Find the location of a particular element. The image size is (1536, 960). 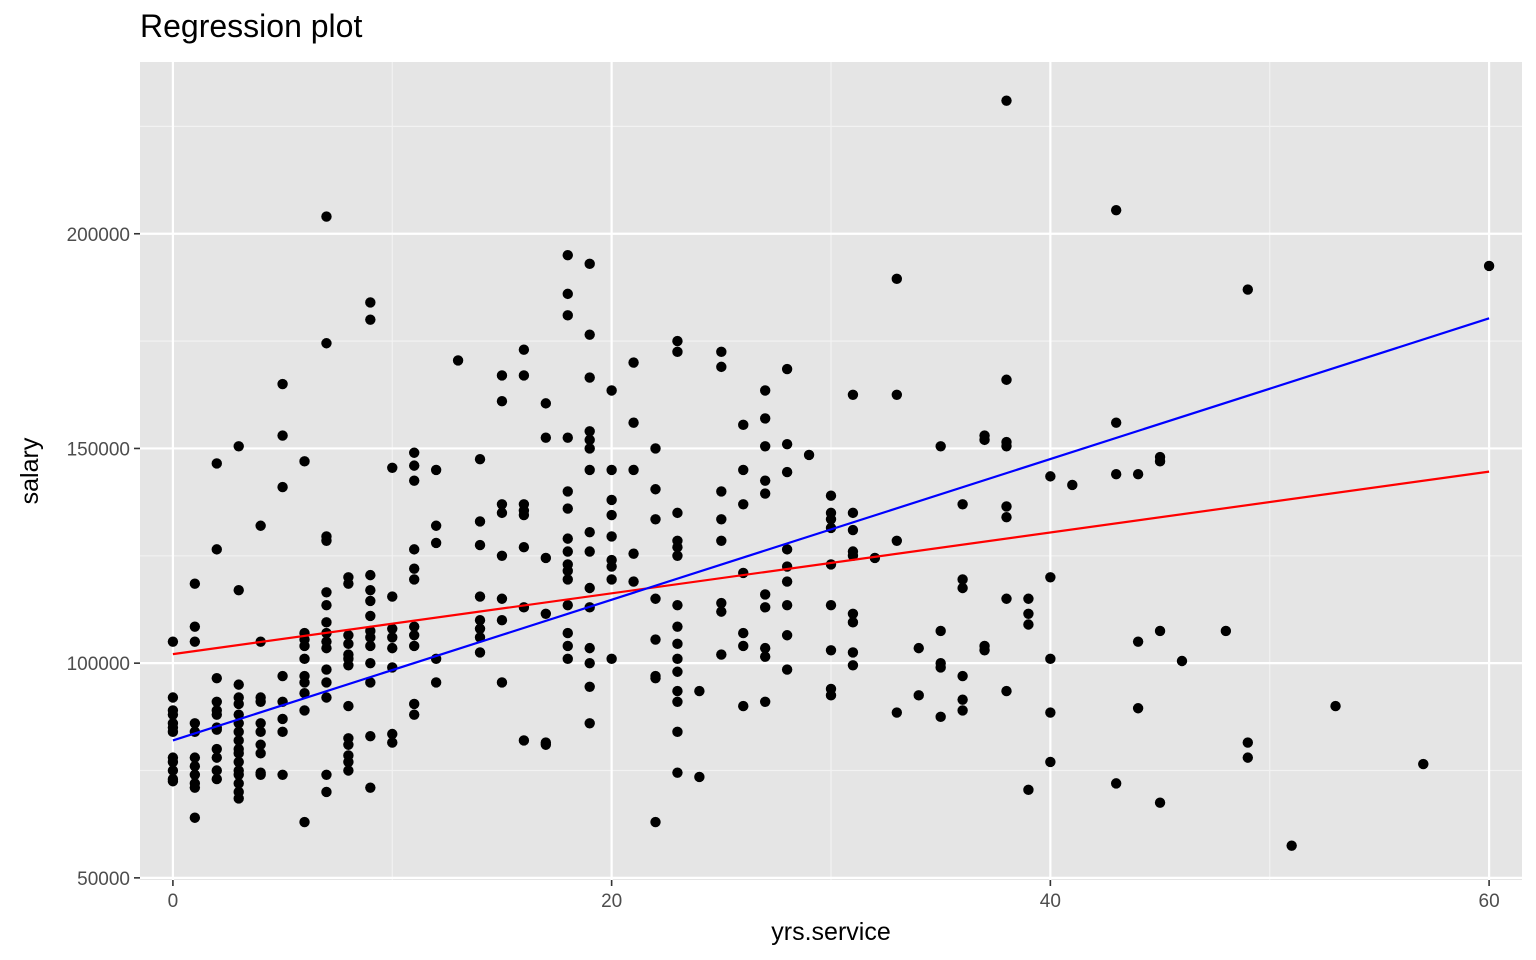

y-tick-label: 100000 is located at coordinates (98, 664).